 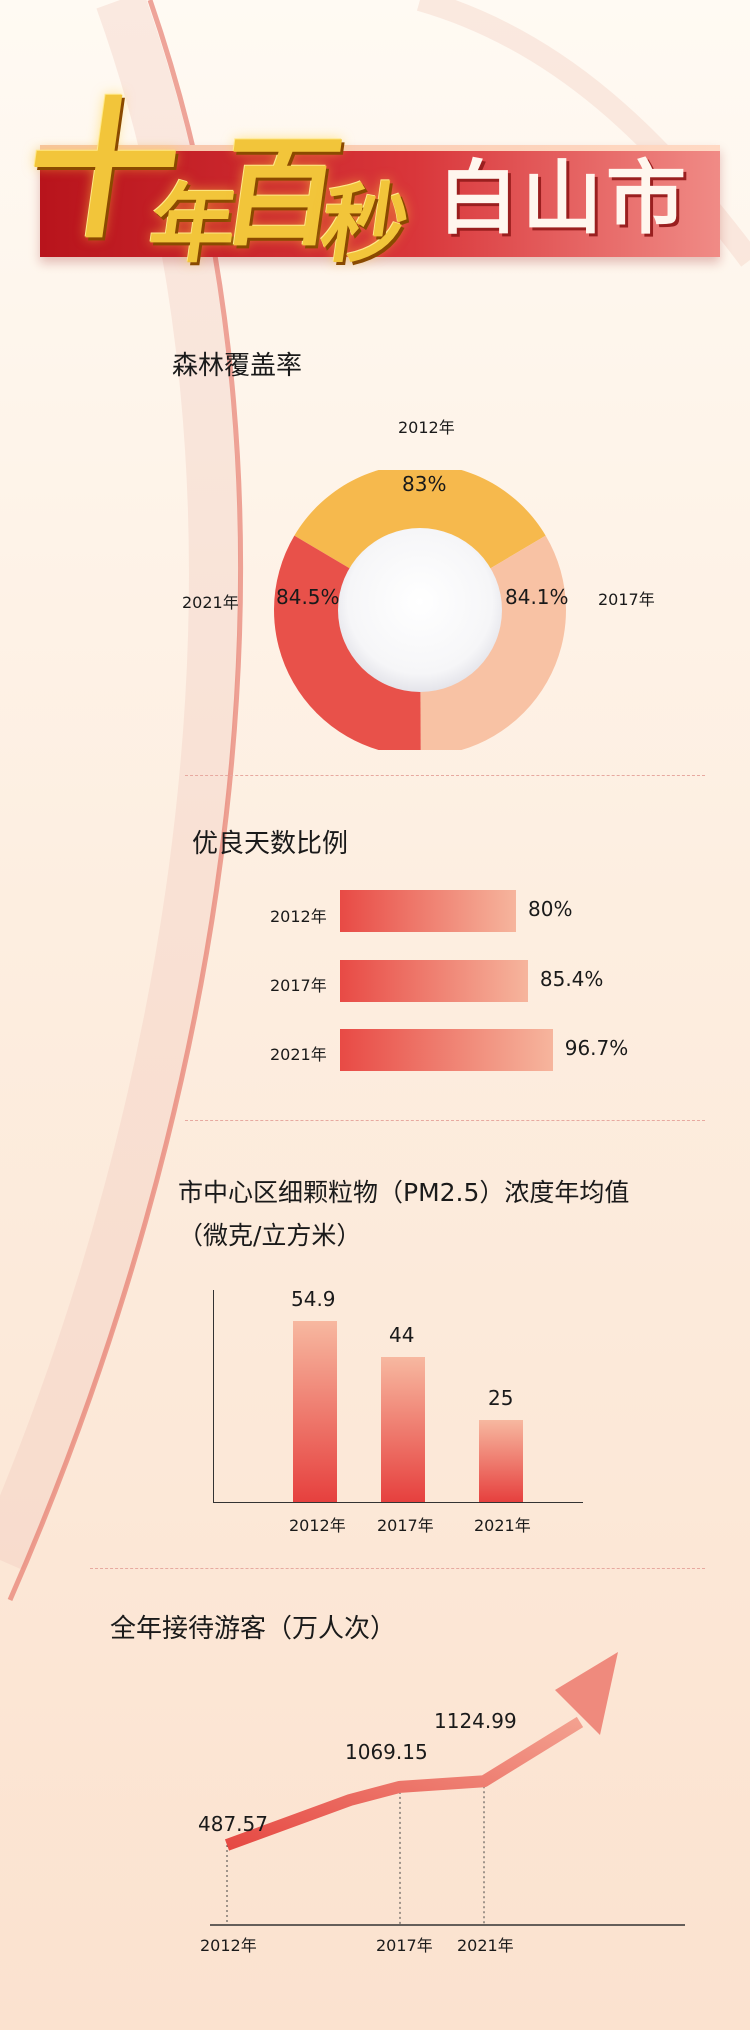 What do you see at coordinates (586, 1693) in the screenshot?
I see `tourists-arrow-head` at bounding box center [586, 1693].